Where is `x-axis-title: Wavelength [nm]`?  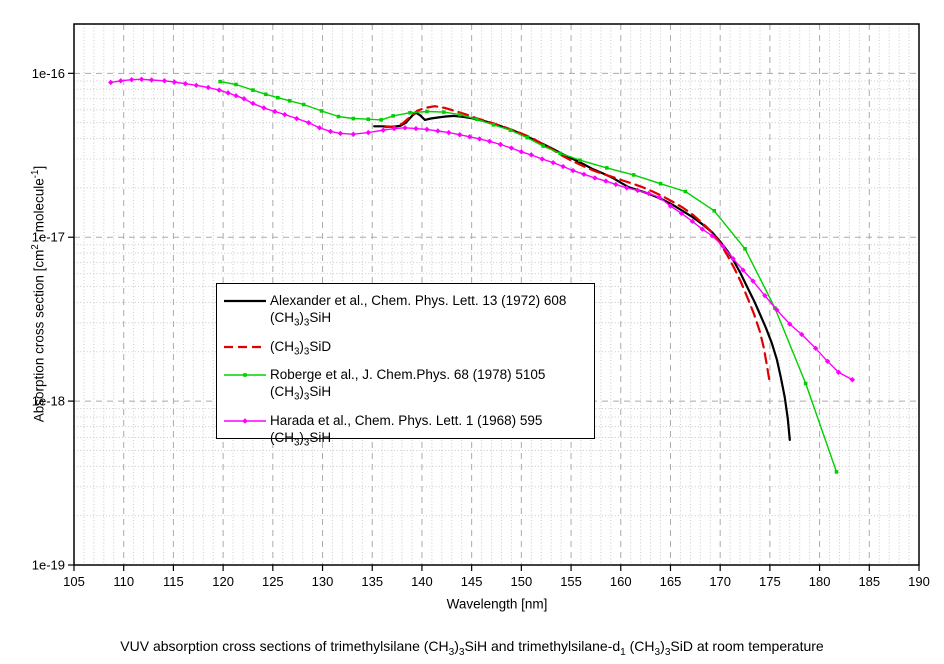
x-axis-title: Wavelength [nm] is located at coordinates (497, 604).